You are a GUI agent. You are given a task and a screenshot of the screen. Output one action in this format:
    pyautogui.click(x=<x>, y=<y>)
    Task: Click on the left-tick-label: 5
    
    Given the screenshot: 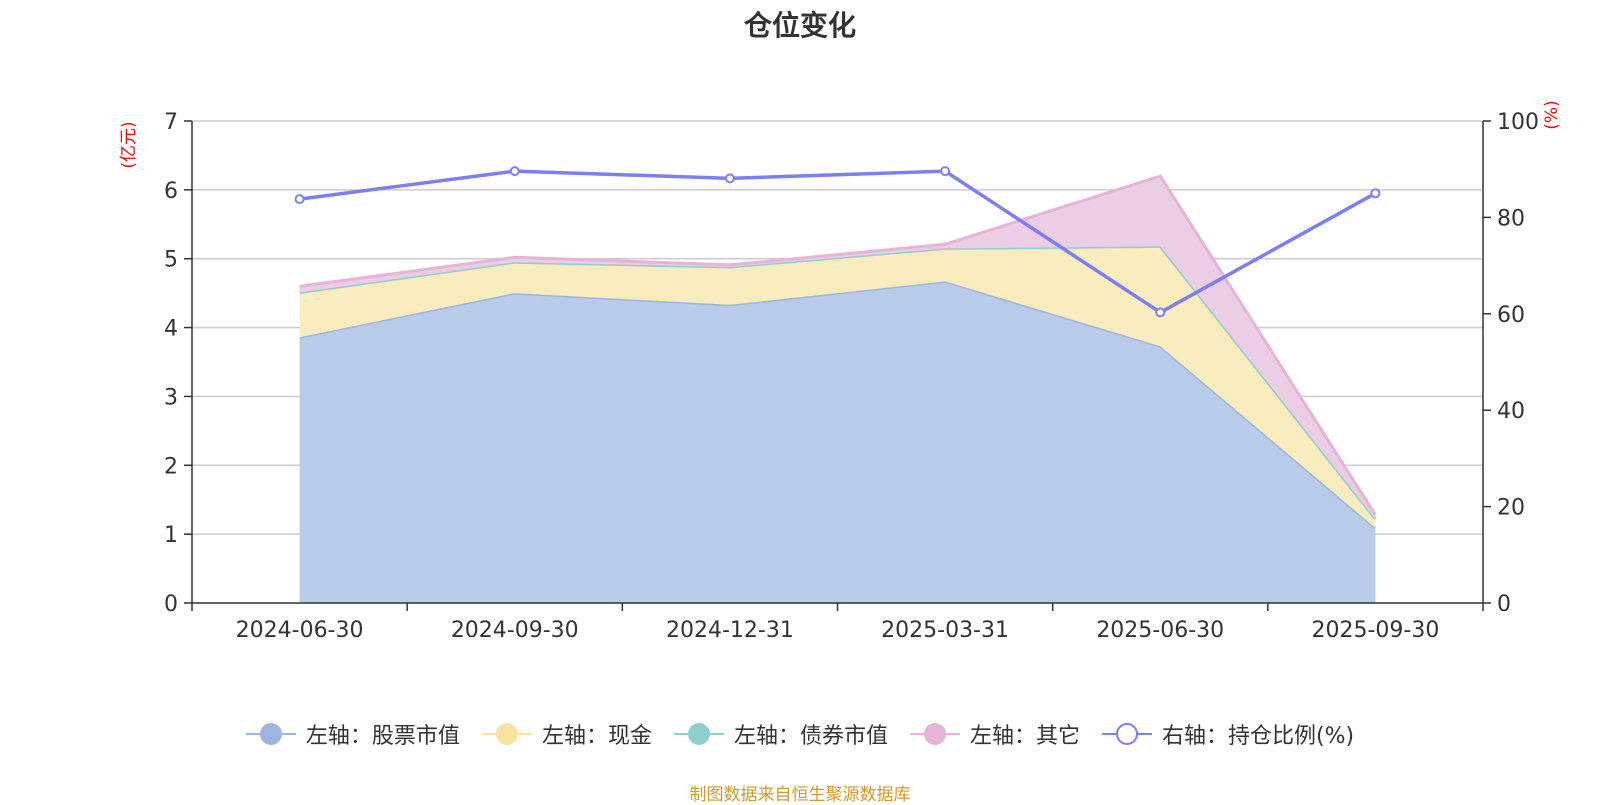 What is the action you would take?
    pyautogui.click(x=171, y=260)
    